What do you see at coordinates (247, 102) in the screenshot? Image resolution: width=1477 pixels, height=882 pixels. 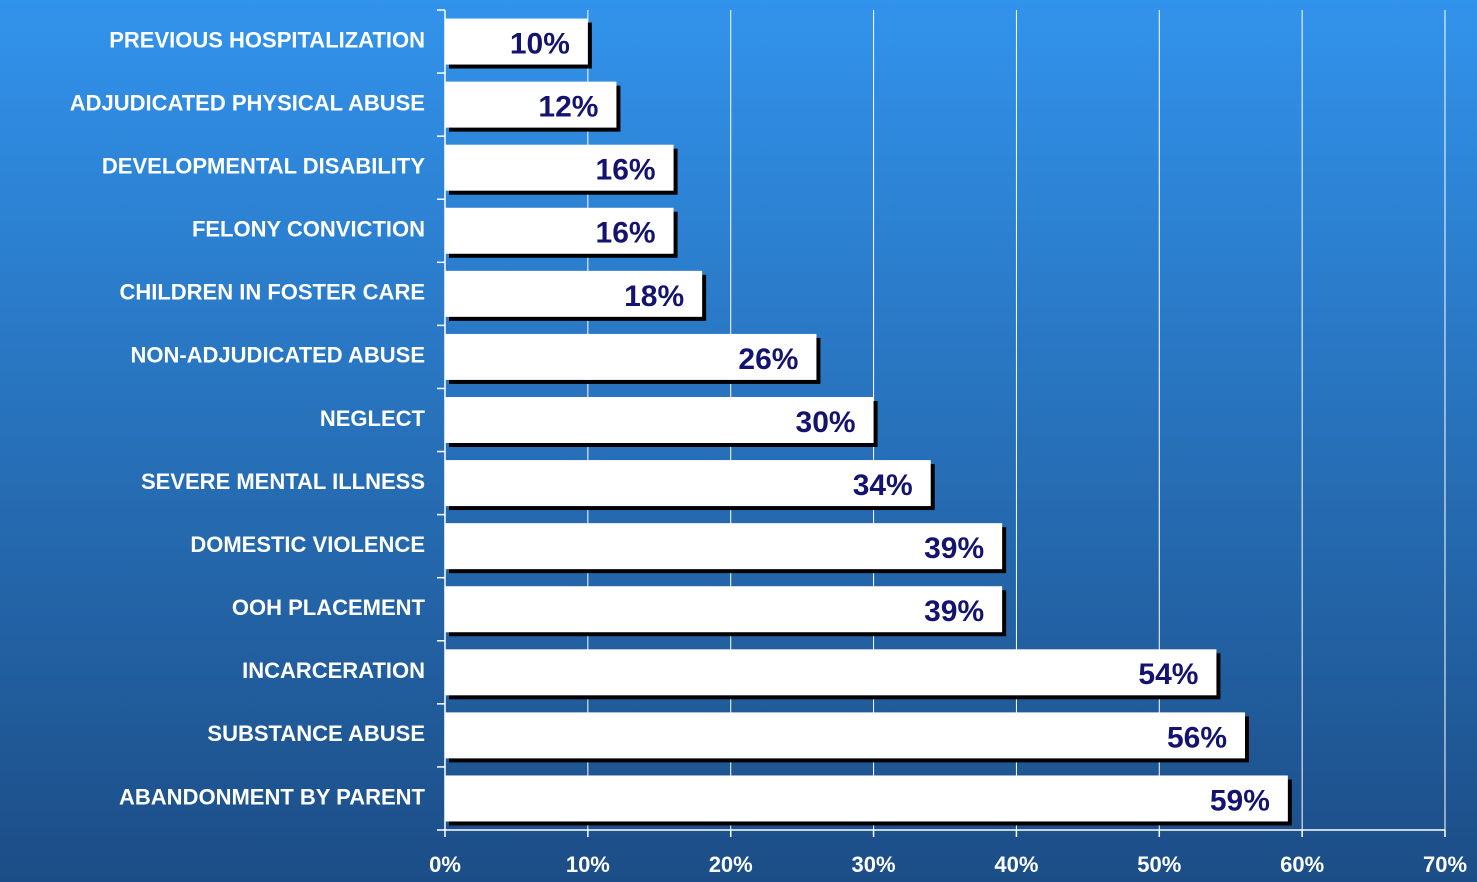 I see `y-tick-label: ADJUDICATED PHYSICAL ABUSE` at bounding box center [247, 102].